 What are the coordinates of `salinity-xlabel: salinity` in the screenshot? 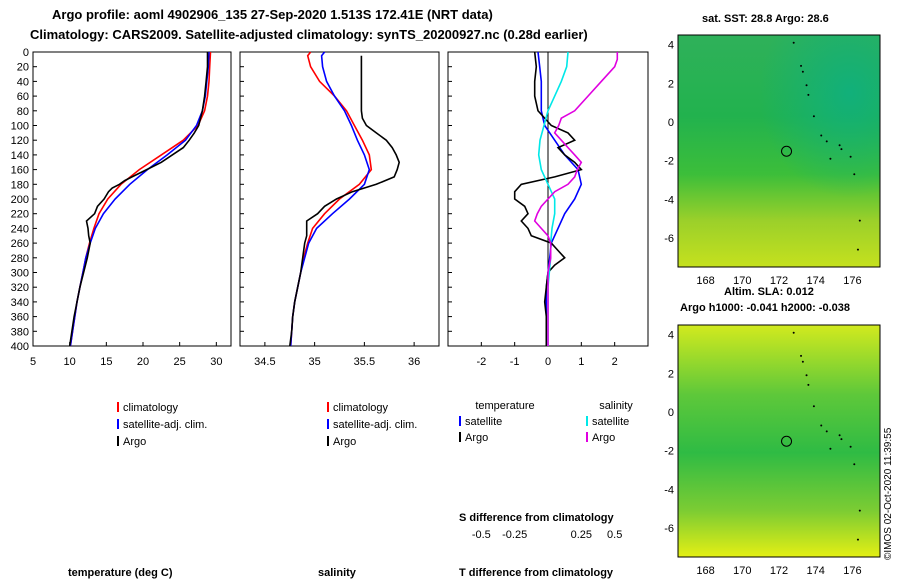 It's located at (337, 573).